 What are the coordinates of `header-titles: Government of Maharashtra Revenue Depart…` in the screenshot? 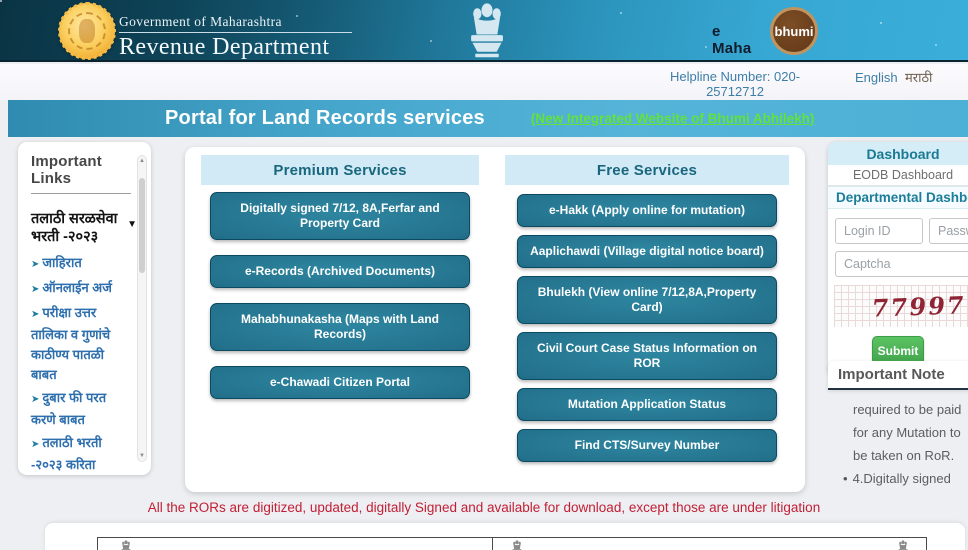 It's located at (235, 37).